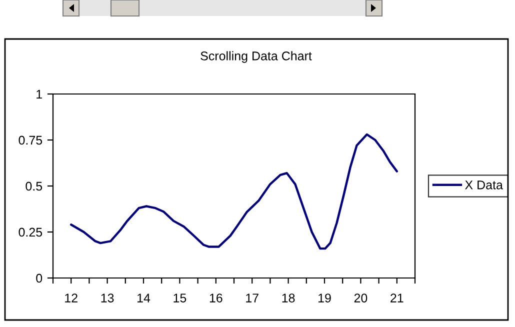 The height and width of the screenshot is (327, 515). What do you see at coordinates (144, 298) in the screenshot?
I see `x-tick-label: 14` at bounding box center [144, 298].